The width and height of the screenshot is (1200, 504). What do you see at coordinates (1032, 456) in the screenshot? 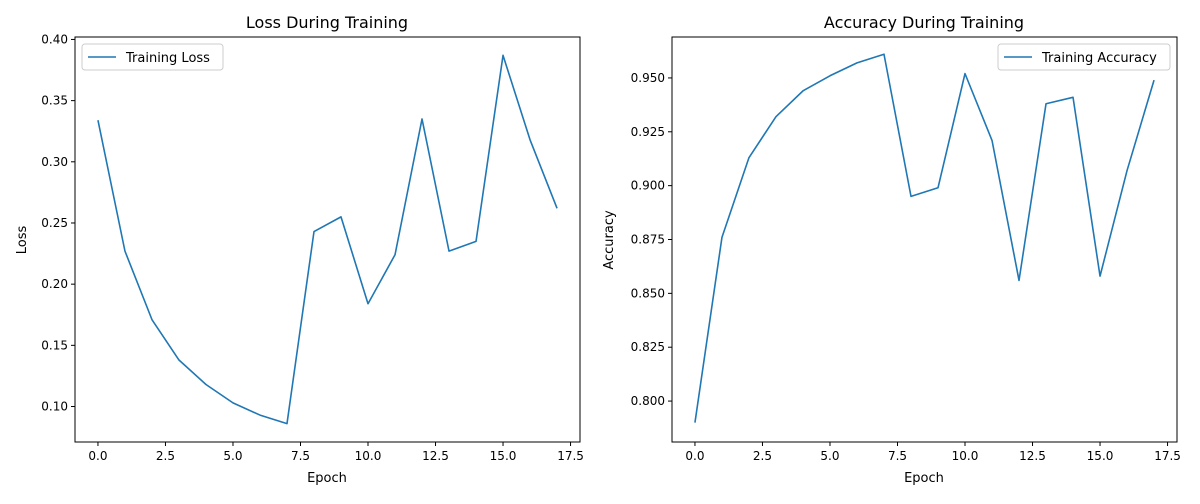
I see `accuracy-chart-x-tick-label: 12.5` at bounding box center [1032, 456].